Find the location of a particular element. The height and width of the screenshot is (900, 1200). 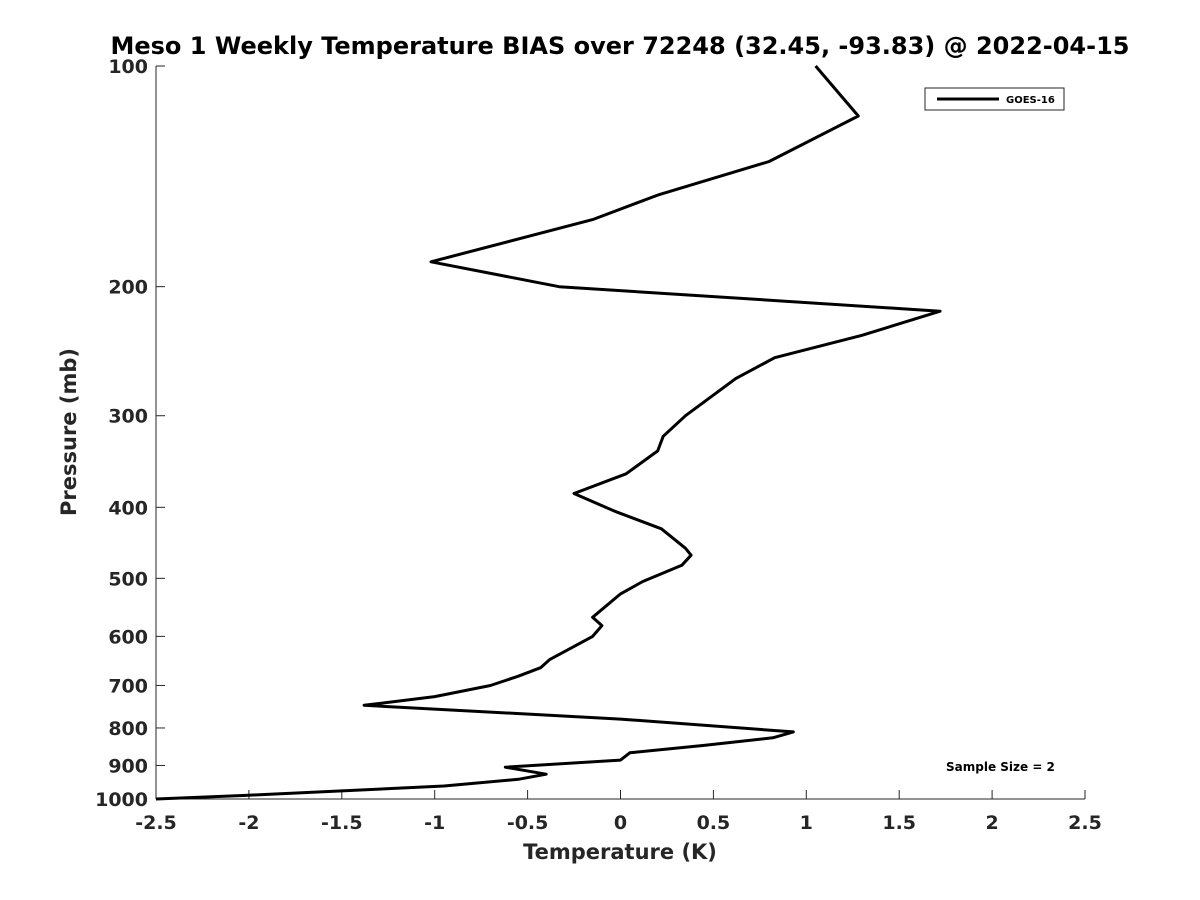

y-tick-label: 200 is located at coordinates (128, 288).